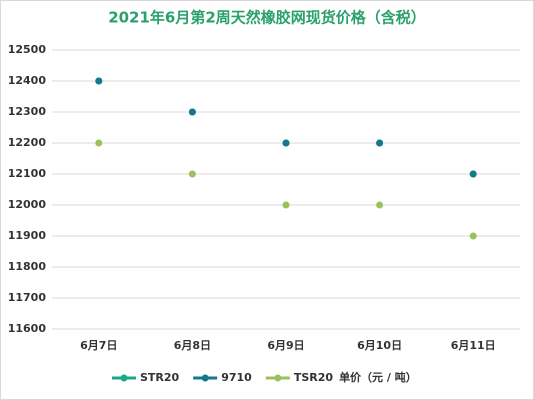  I want to click on unit-label: 单价（元 / 吨）, so click(378, 377).